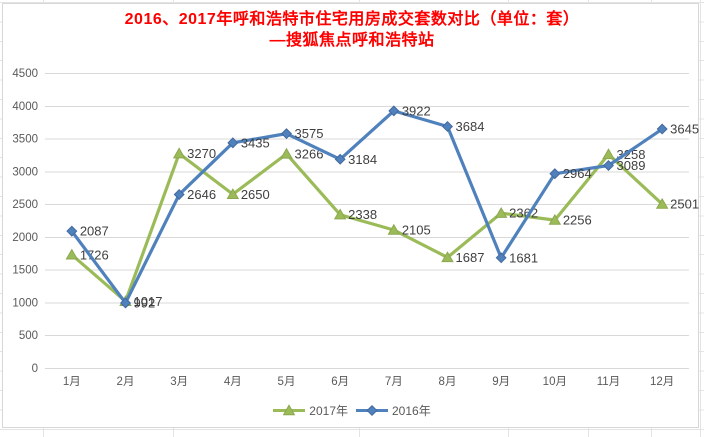 The width and height of the screenshot is (704, 437). I want to click on chart-title-line1: 2016、2017年呼和浩特市住宅用房成交套数对比（单位：套）, so click(352, 19).